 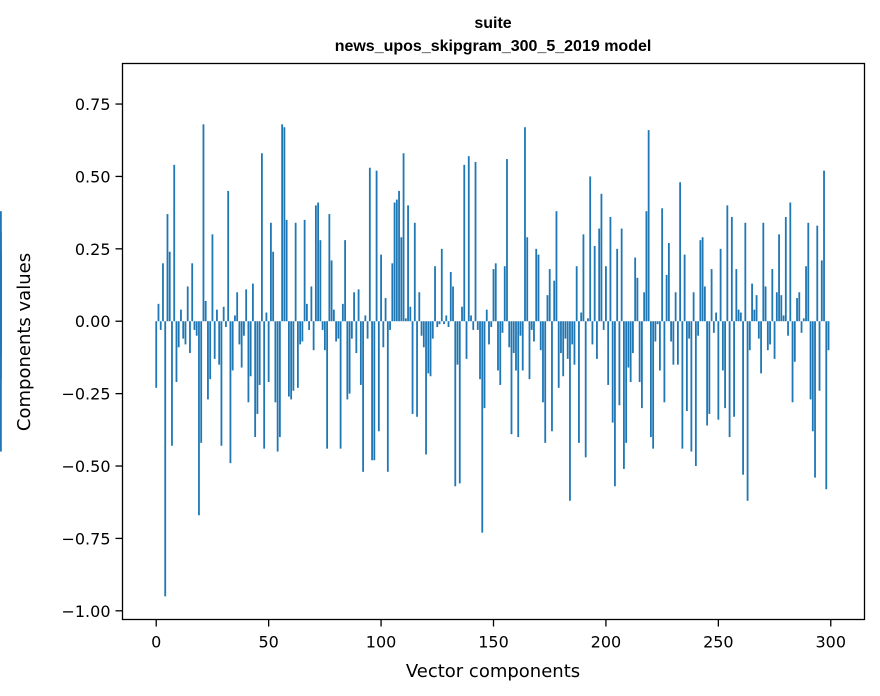 I want to click on x-axis-label: Vector components, so click(x=493, y=671).